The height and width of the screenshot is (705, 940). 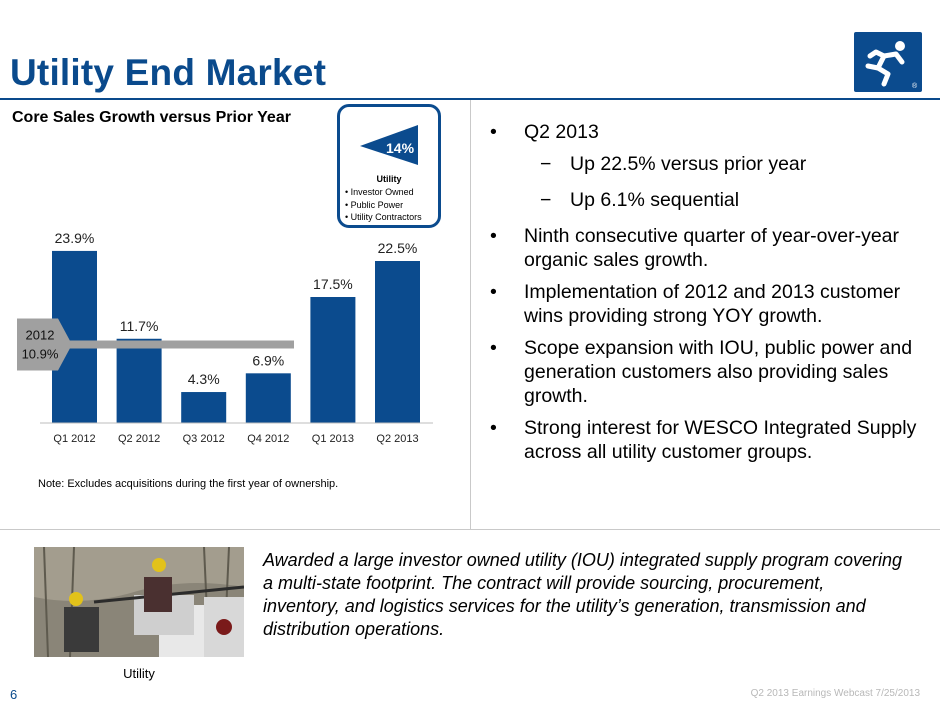 I want to click on segment-share-icon, so click(x=389, y=145).